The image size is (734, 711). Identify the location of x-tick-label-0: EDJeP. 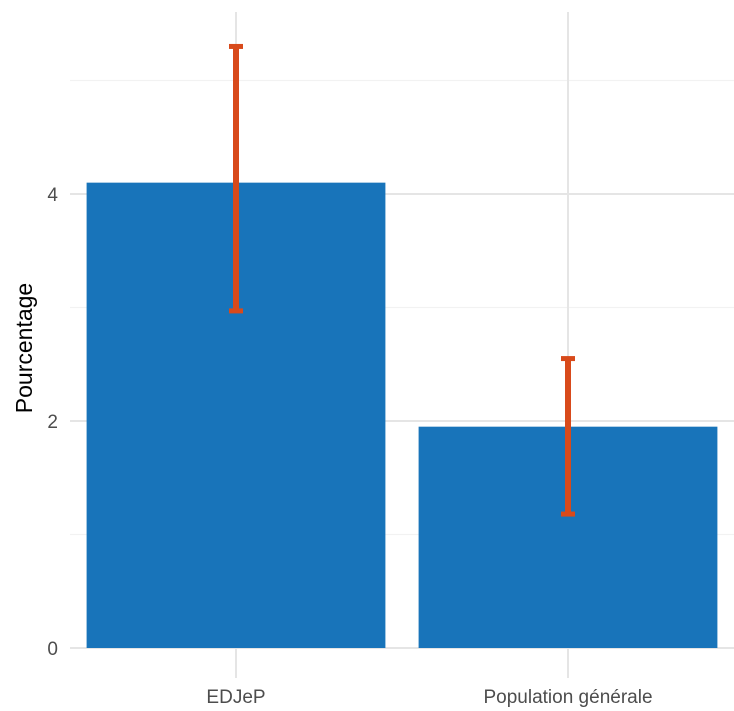
(235, 697).